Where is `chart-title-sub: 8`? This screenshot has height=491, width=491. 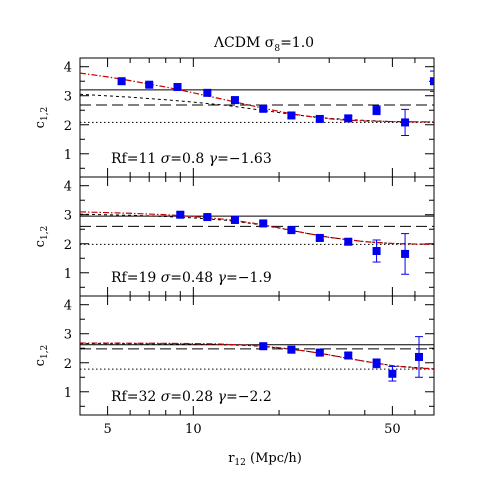
chart-title-sub: 8 is located at coordinates (277, 49).